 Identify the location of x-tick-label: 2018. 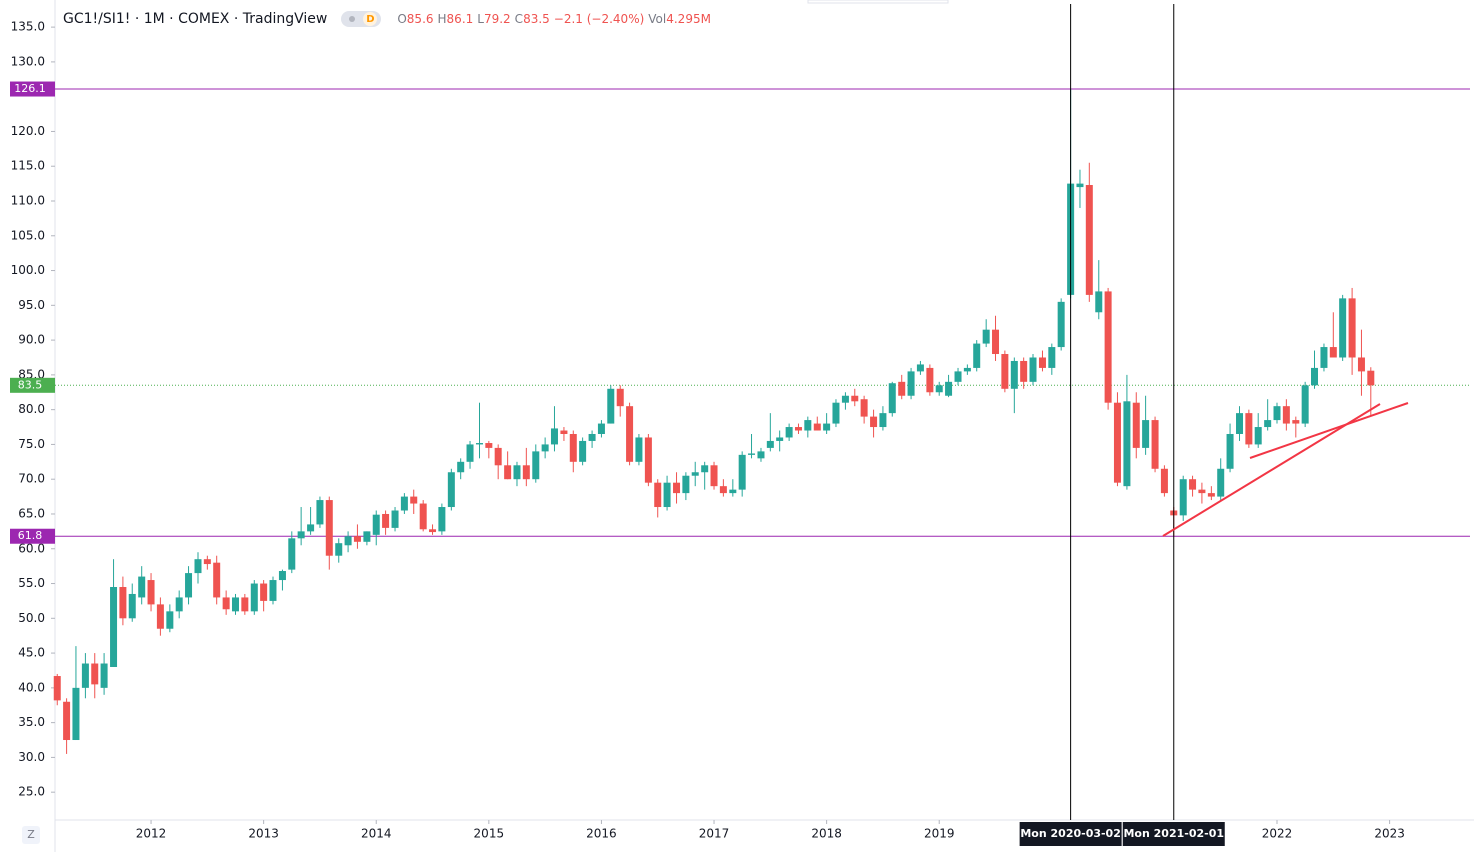
(826, 834).